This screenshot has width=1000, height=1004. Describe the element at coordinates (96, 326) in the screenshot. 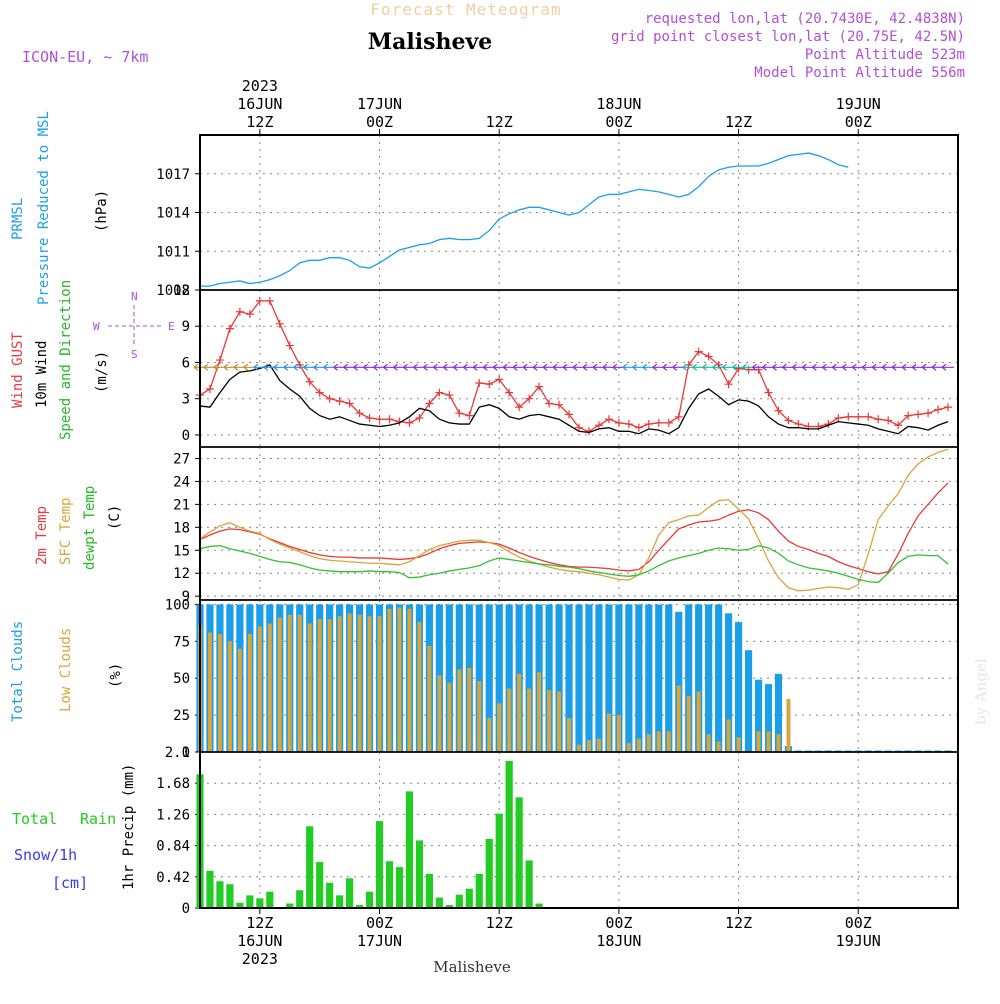

I see `compass-w: W` at that location.